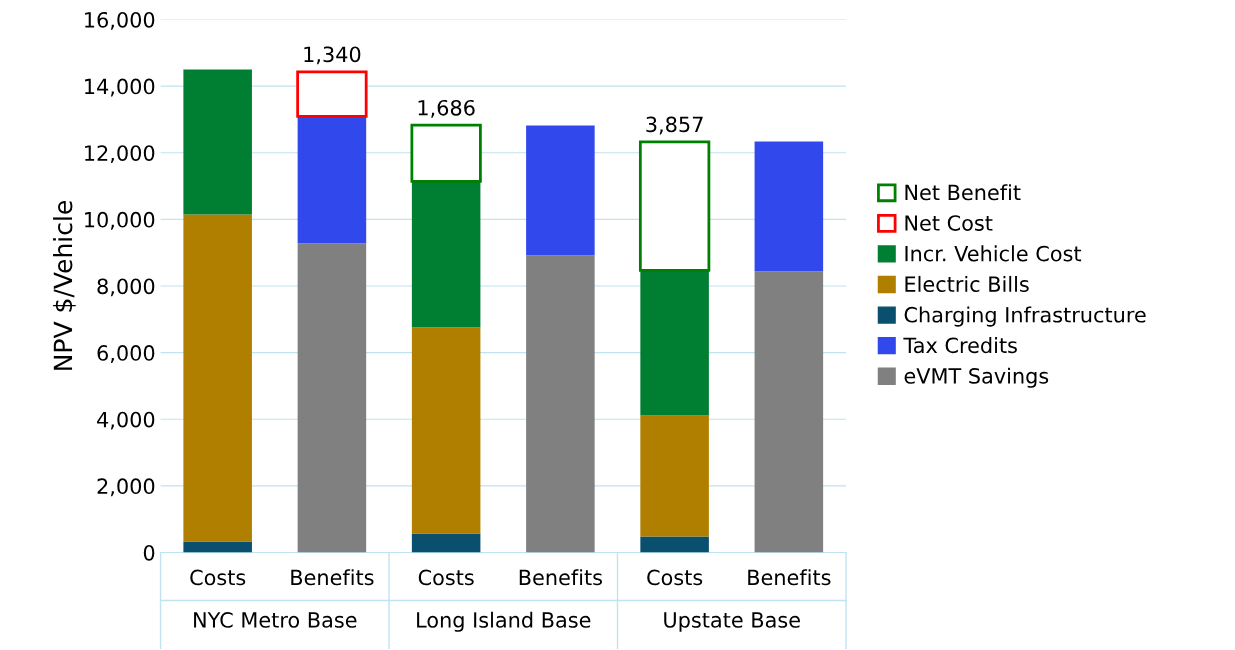  I want to click on data-label: 1,340, so click(332, 55).